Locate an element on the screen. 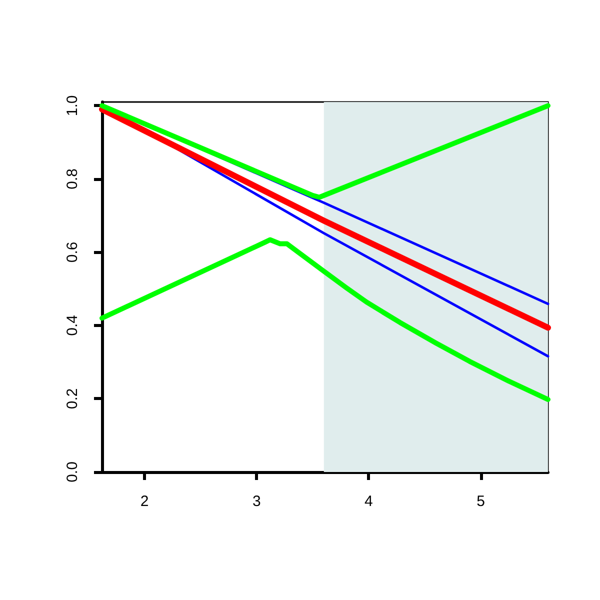  y-tick-label: 0.0 is located at coordinates (72, 472).